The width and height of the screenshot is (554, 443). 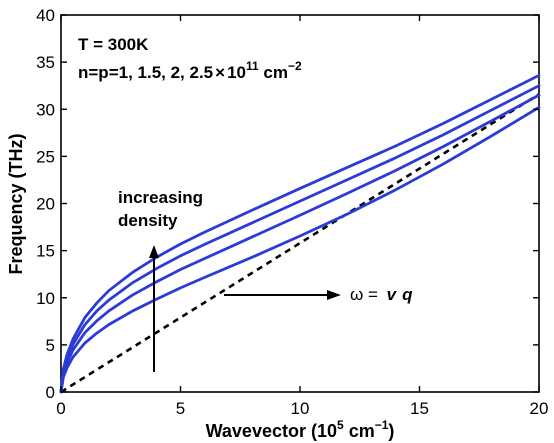 I want to click on x-axis-label: Wavevector (105 cm−1), so click(x=300, y=429).